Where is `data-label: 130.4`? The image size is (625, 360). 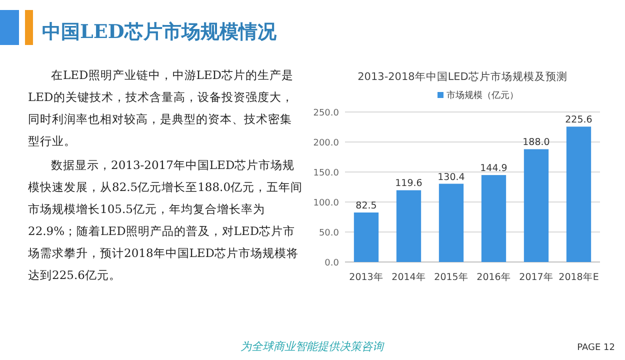
data-label: 130.4 is located at coordinates (451, 177).